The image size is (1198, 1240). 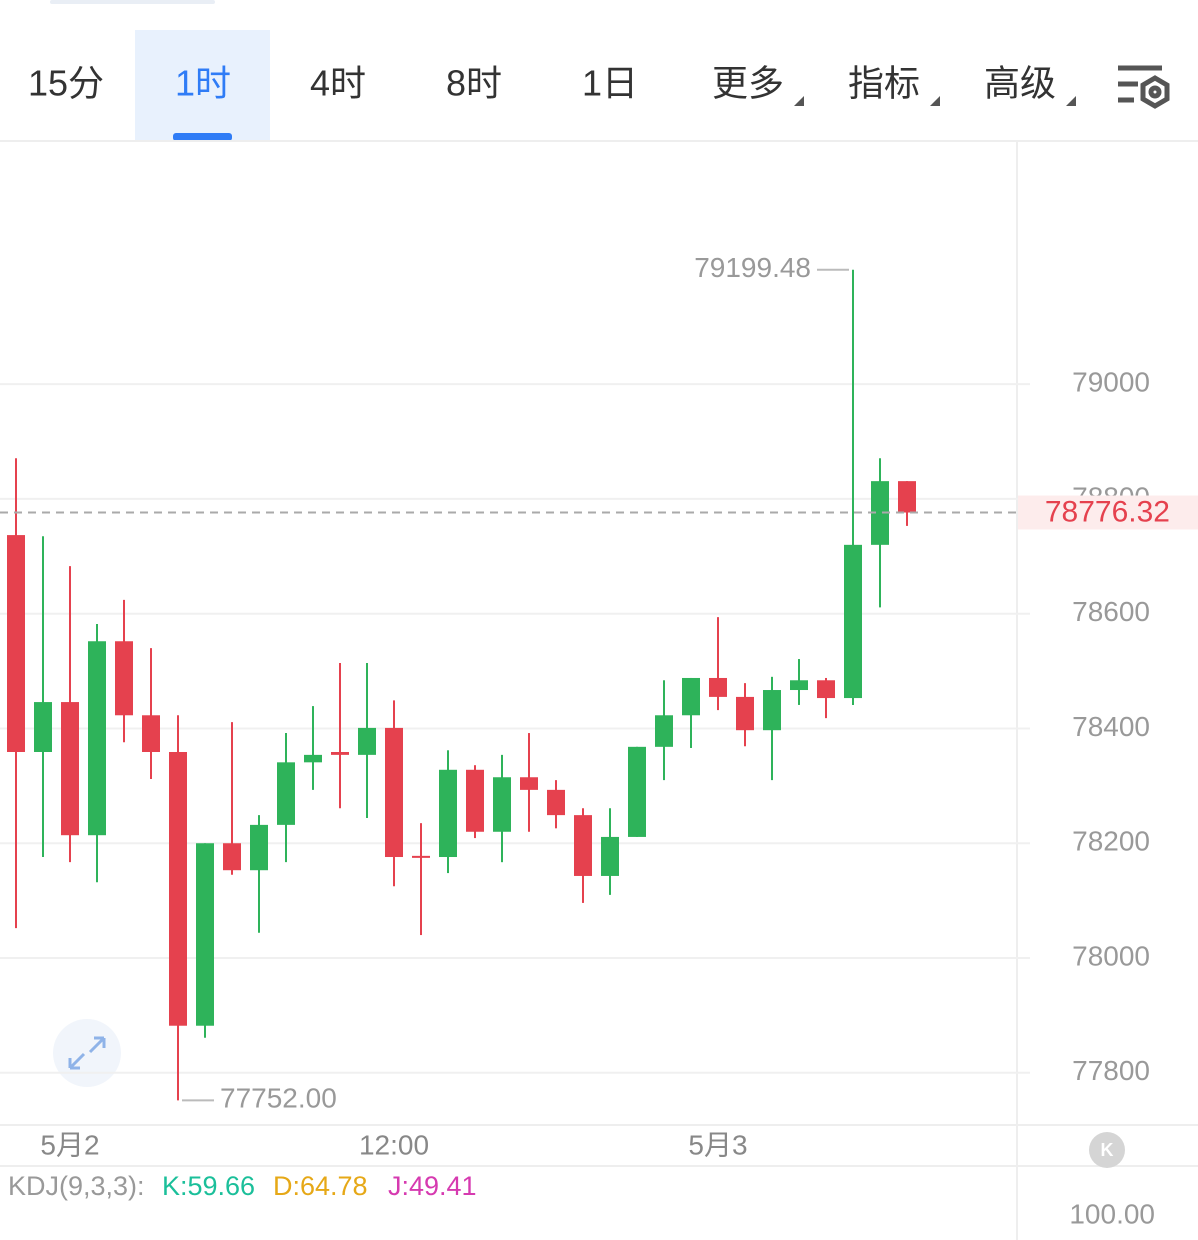 What do you see at coordinates (752, 267) in the screenshot?
I see `high-label: 79199.48` at bounding box center [752, 267].